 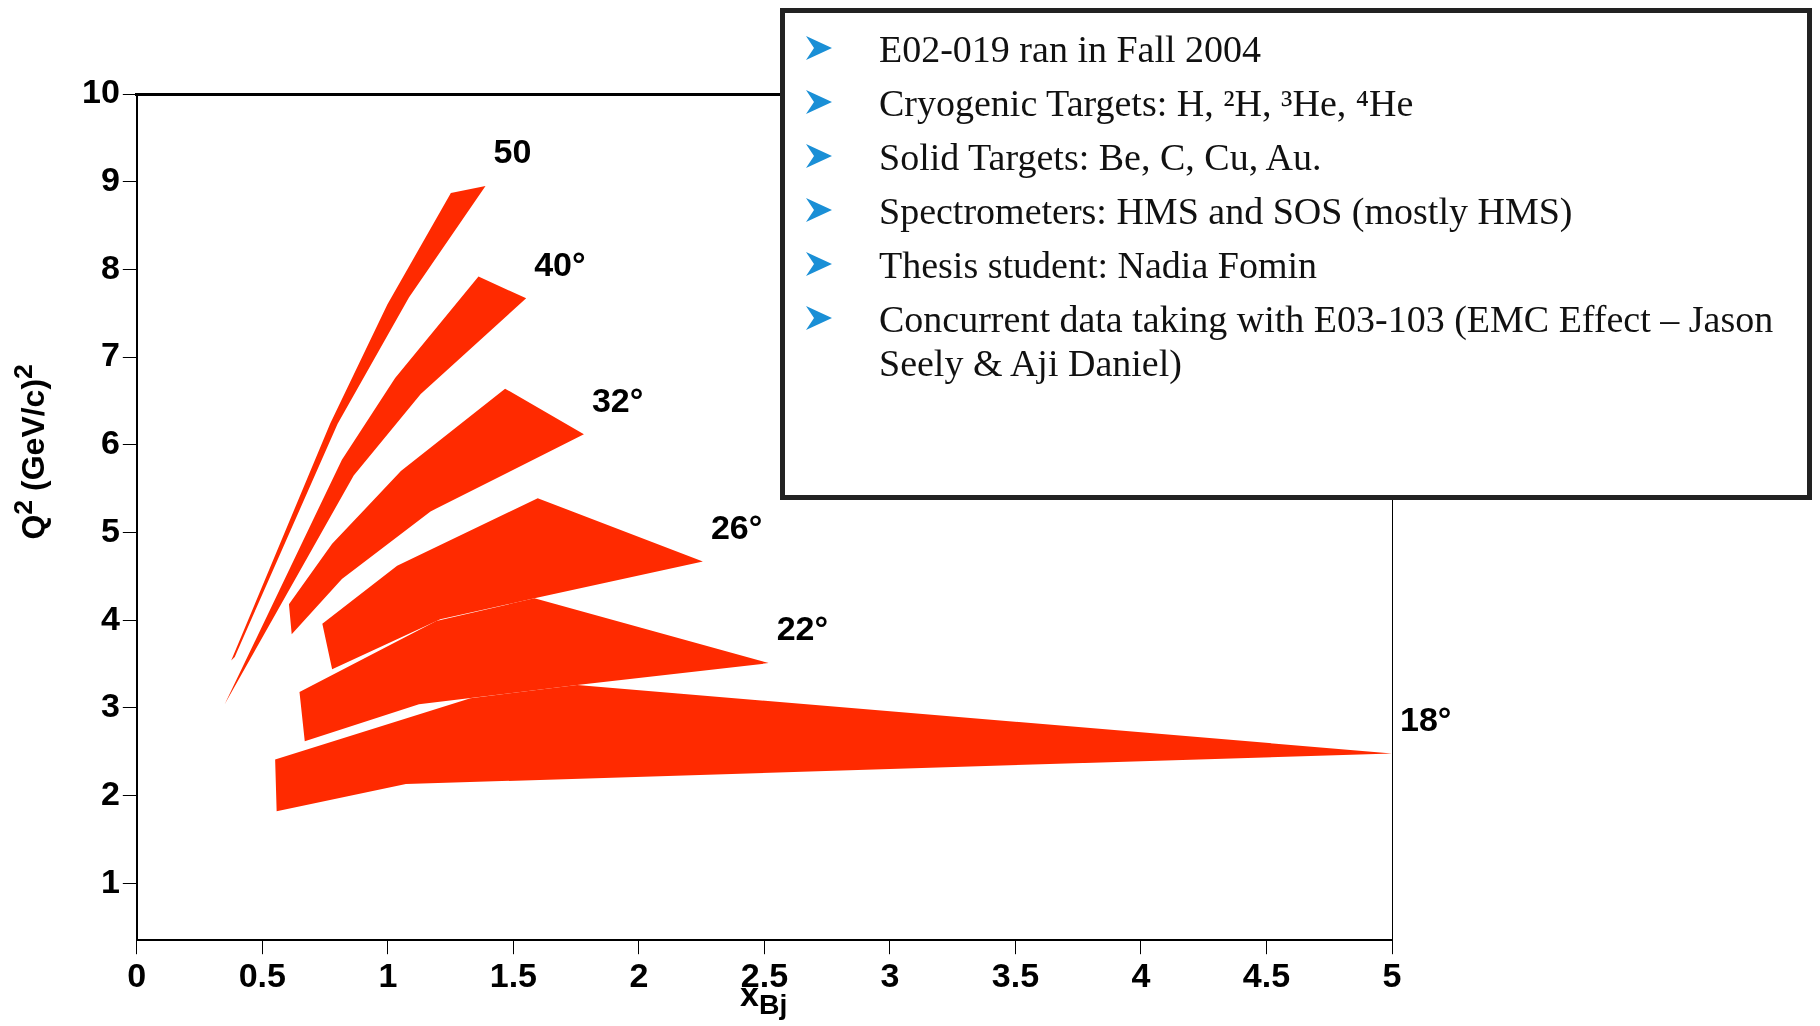 I want to click on annotation: Solid Targets: Be, C, Cu, Au., so click(x=1100, y=157).